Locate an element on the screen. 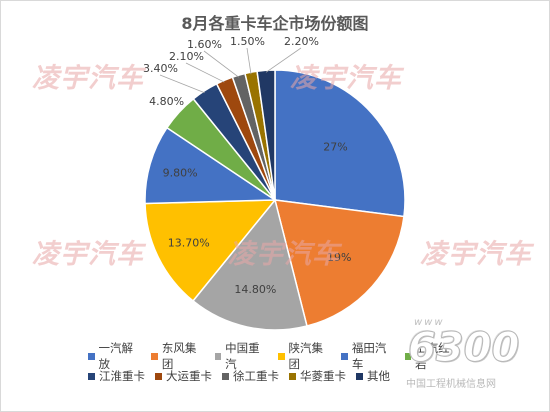 Image resolution: width=550 pixels, height=412 pixels. watermark-top-right: 凌宇汽车 is located at coordinates (346, 78).